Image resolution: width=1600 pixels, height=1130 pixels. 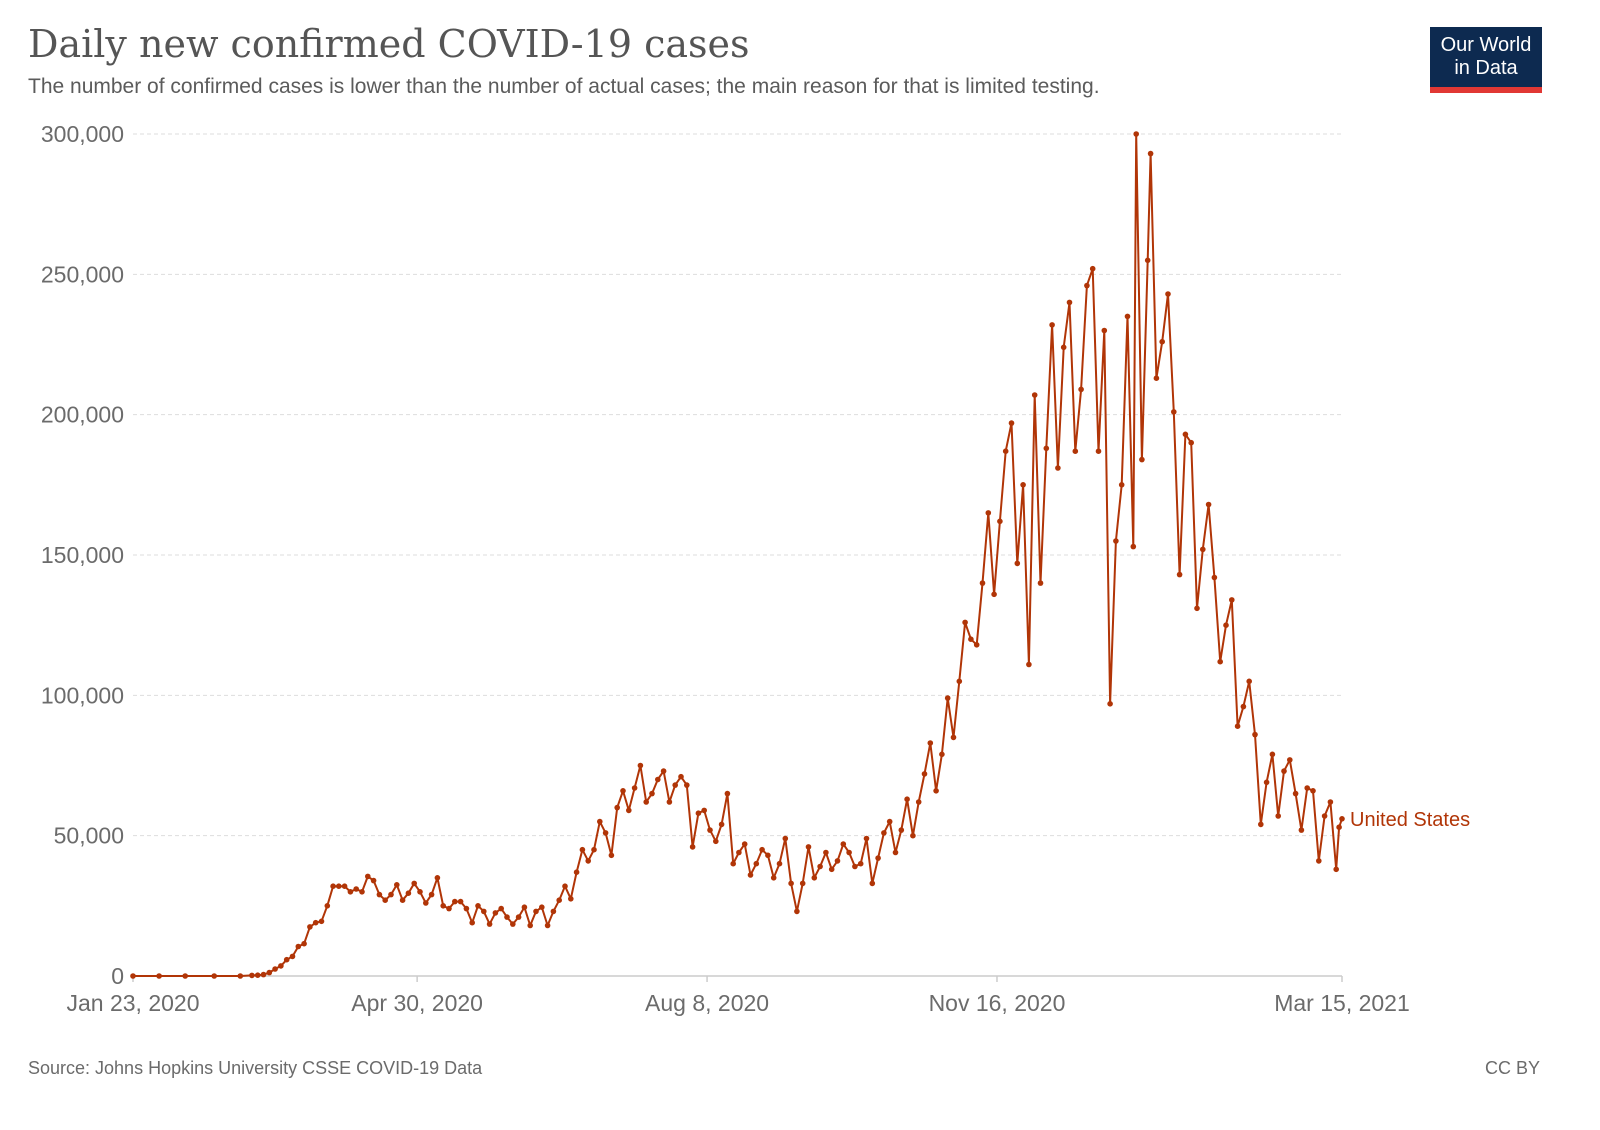 I want to click on x-tick-label: Apr 30, 2020, so click(x=417, y=1003).